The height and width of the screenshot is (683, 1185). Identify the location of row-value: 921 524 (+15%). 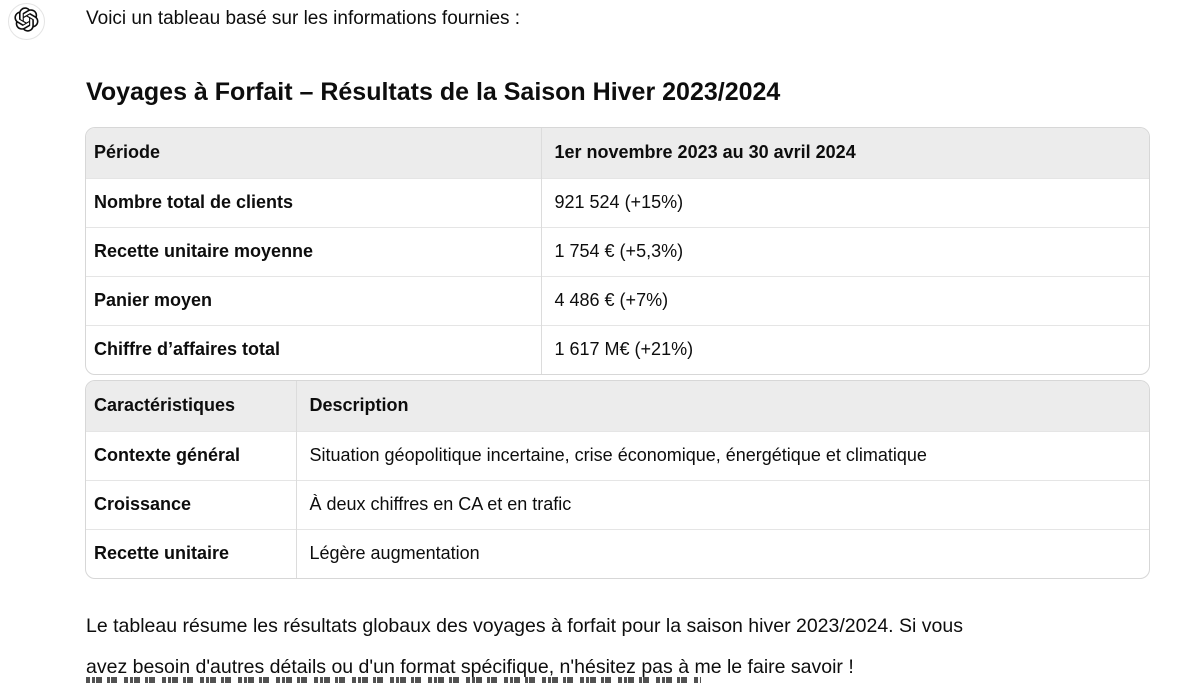
(844, 202).